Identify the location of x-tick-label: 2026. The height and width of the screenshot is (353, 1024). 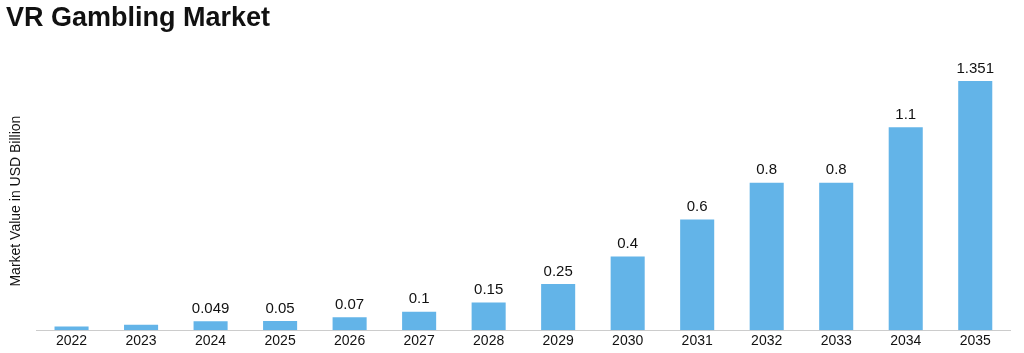
(350, 340).